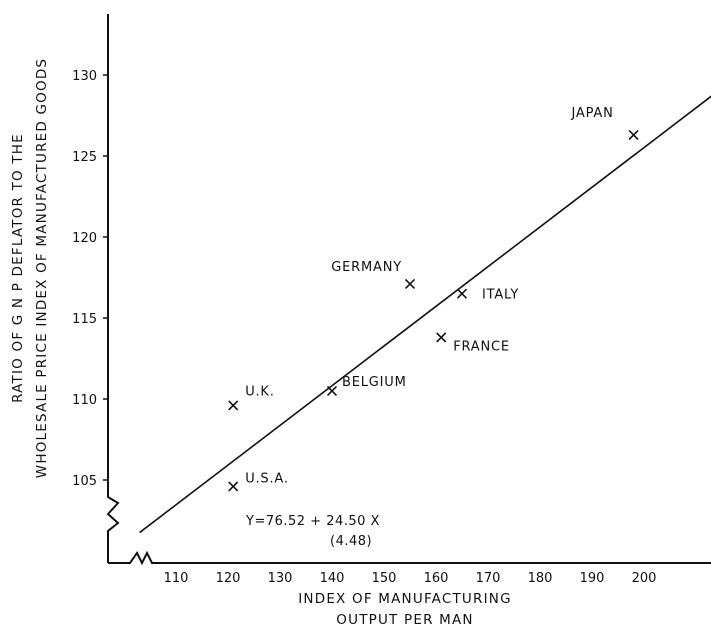 This screenshot has height=627, width=711. I want to click on x-tick-label: 190, so click(592, 578).